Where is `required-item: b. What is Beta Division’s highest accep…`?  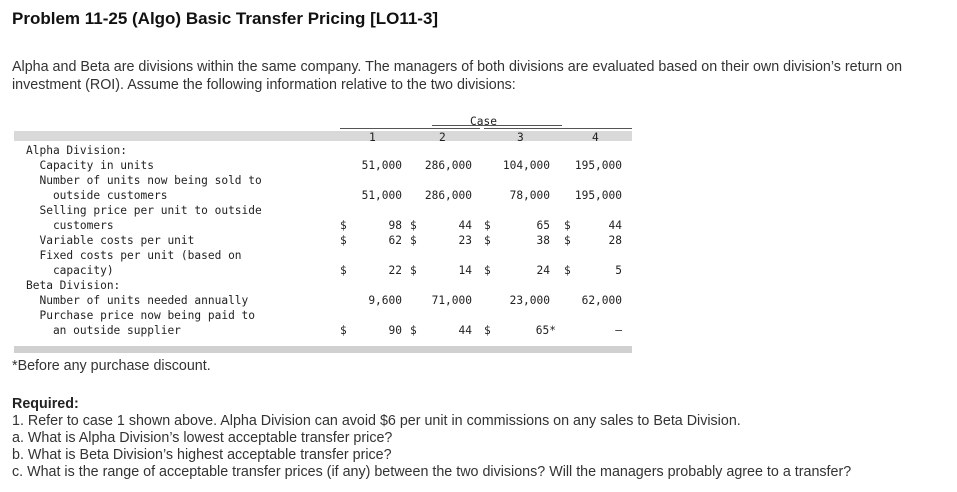 required-item: b. What is Beta Division’s highest accep… is located at coordinates (202, 455).